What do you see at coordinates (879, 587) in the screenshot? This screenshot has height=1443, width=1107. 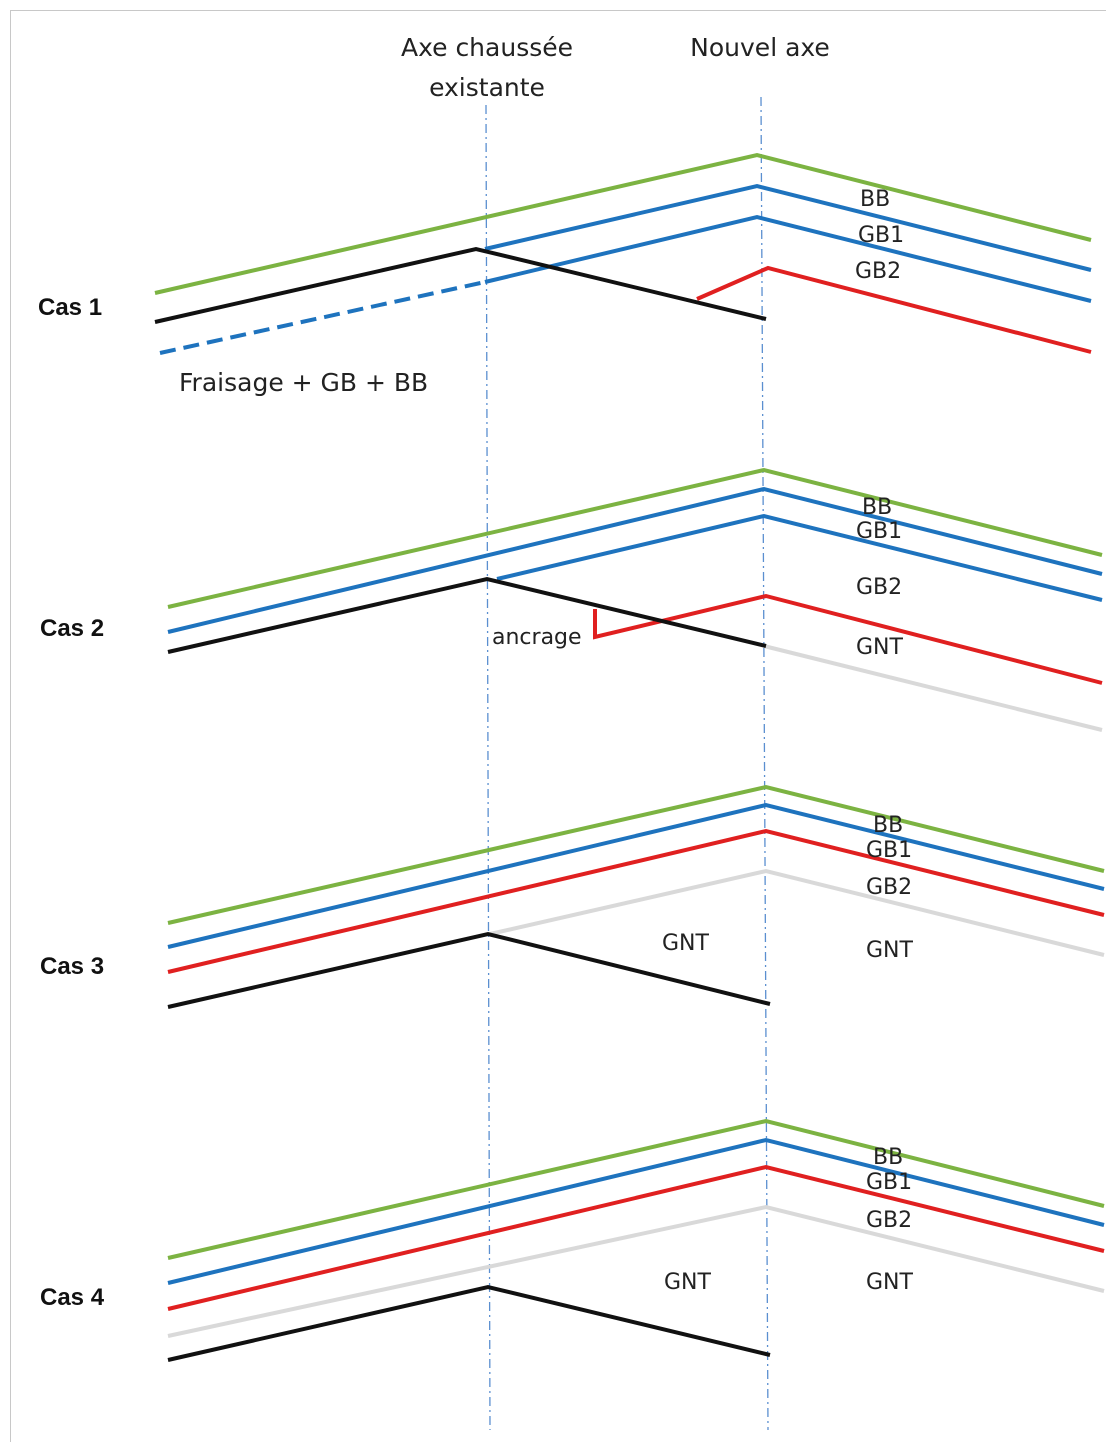 I see `cas2-layer-gb2: GB2` at bounding box center [879, 587].